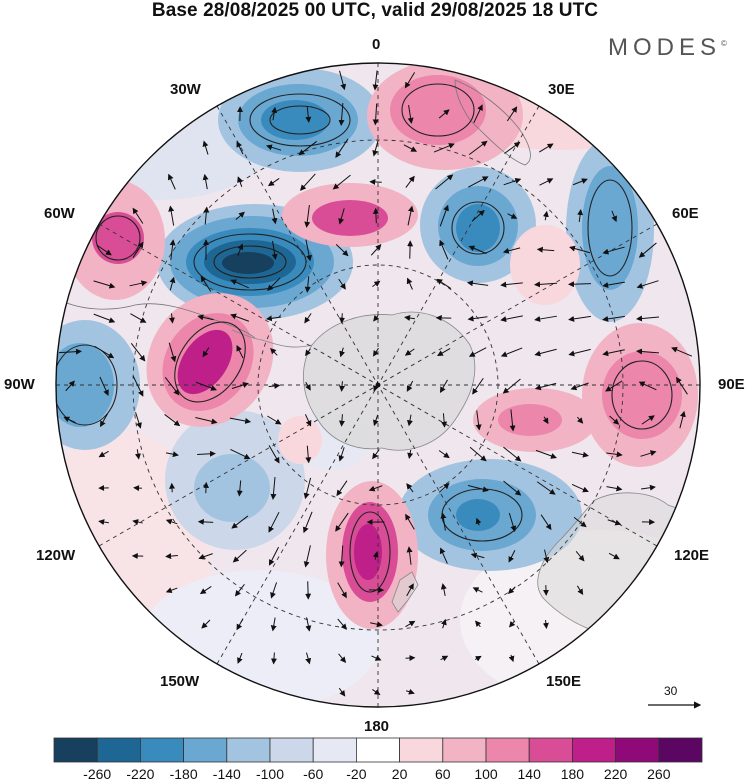 This screenshot has height=783, width=750. What do you see at coordinates (353, 381) in the screenshot?
I see `antarctica-landmass` at bounding box center [353, 381].